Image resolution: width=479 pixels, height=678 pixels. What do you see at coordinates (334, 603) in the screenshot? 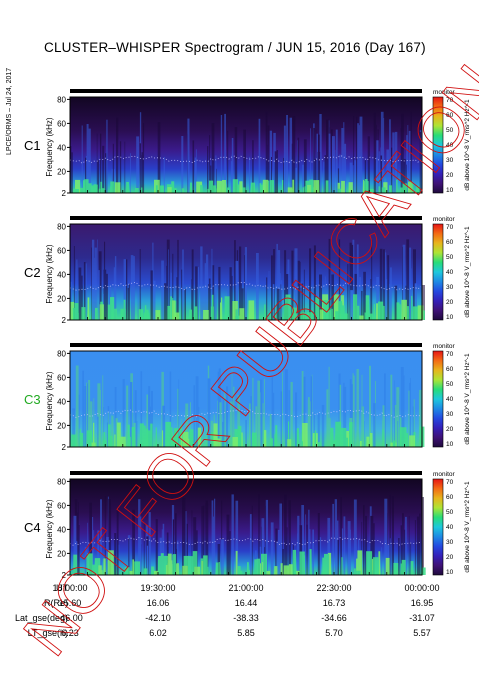
I see `axis-row-value: 16.73` at bounding box center [334, 603].